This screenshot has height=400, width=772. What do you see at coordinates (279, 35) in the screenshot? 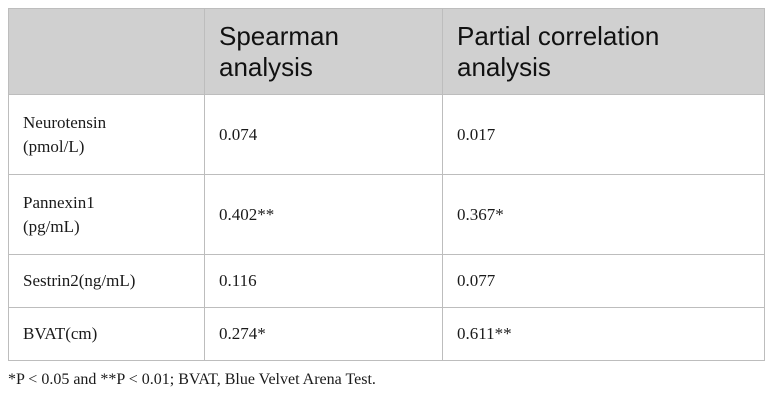
I see `header-spearman-line-1: Spearman` at bounding box center [279, 35].